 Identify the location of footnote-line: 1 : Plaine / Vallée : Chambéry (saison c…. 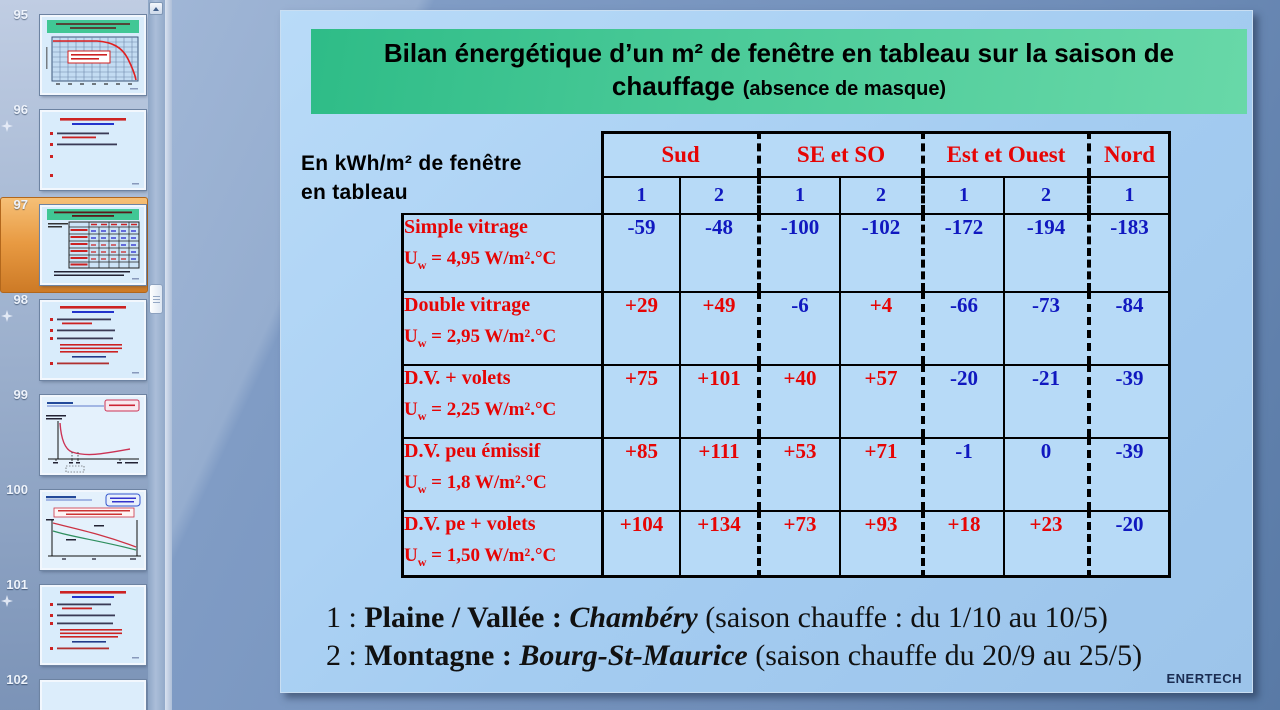
(717, 617).